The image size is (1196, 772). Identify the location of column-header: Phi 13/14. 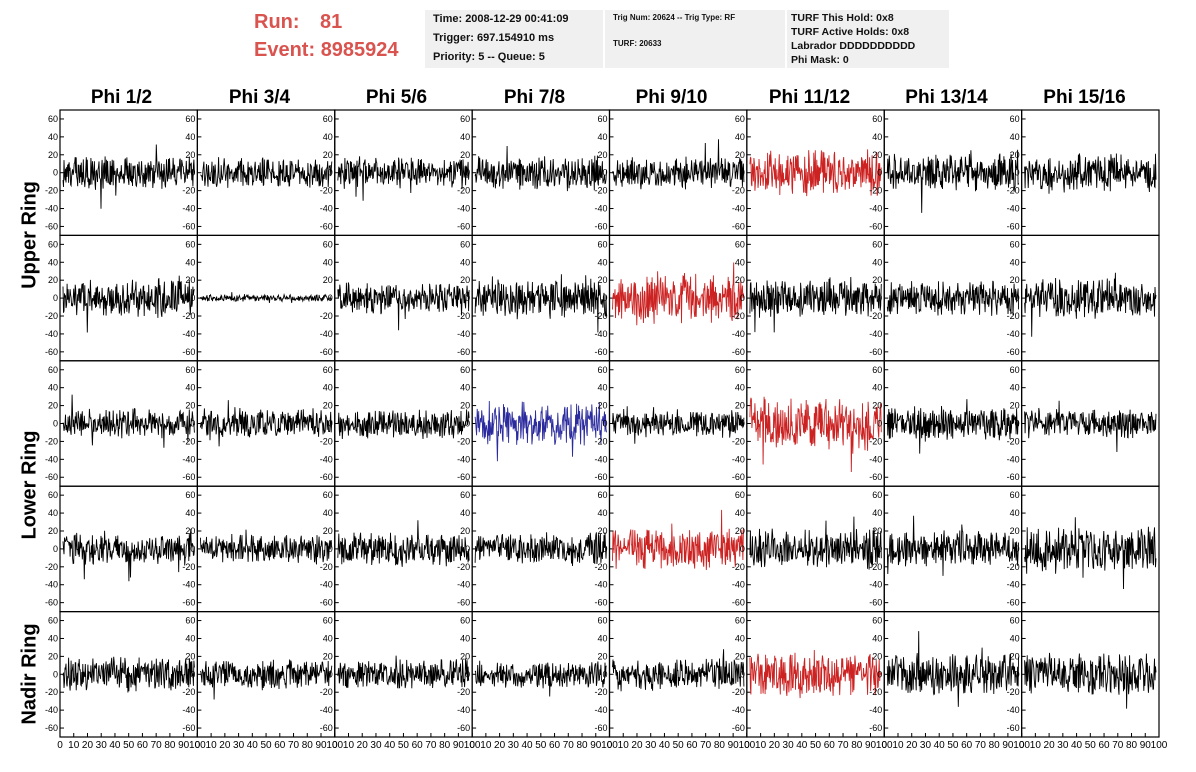
(946, 97).